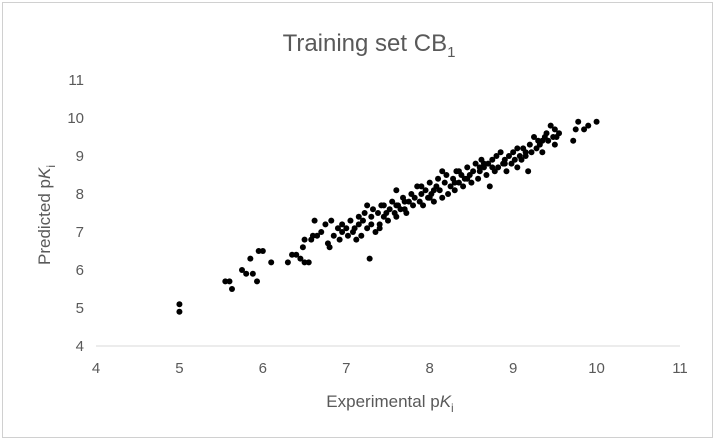 This screenshot has height=444, width=717. Describe the element at coordinates (76, 80) in the screenshot. I see `y-tick-label: 11` at that location.